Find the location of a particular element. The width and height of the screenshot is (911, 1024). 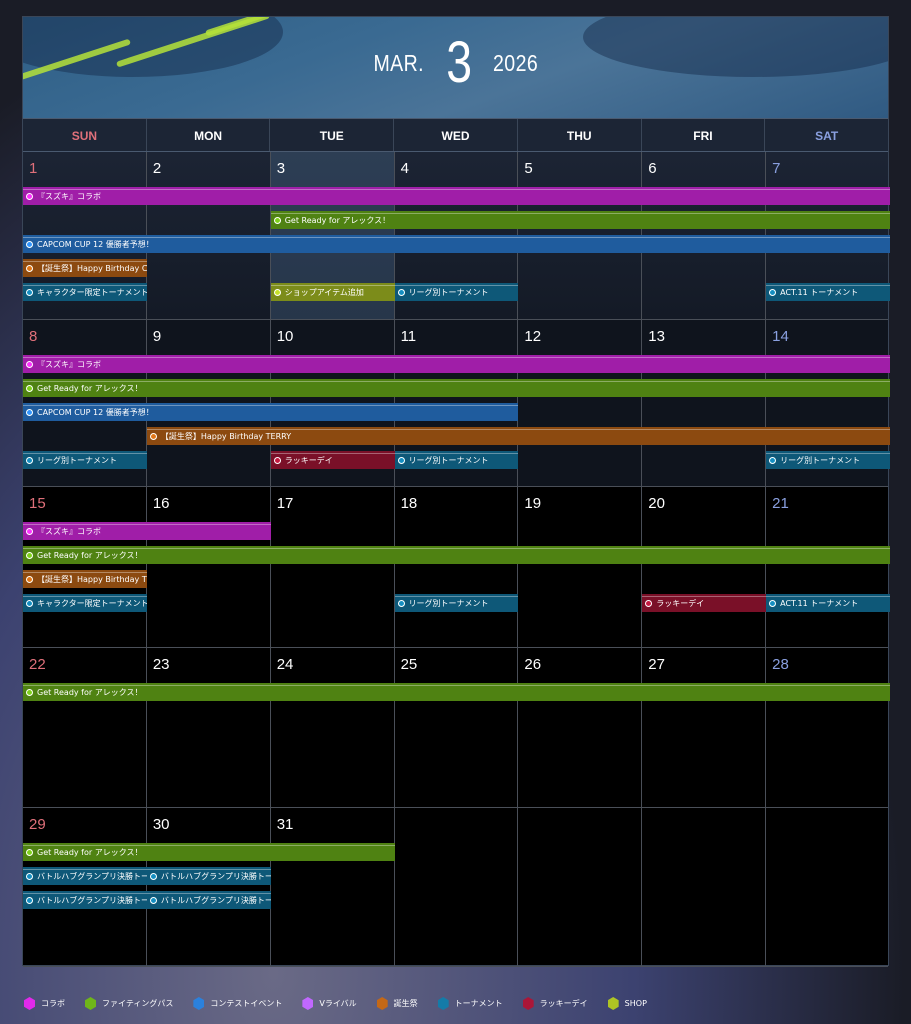

legend-item-fightpass: ファイティングパス is located at coordinates (129, 1003).